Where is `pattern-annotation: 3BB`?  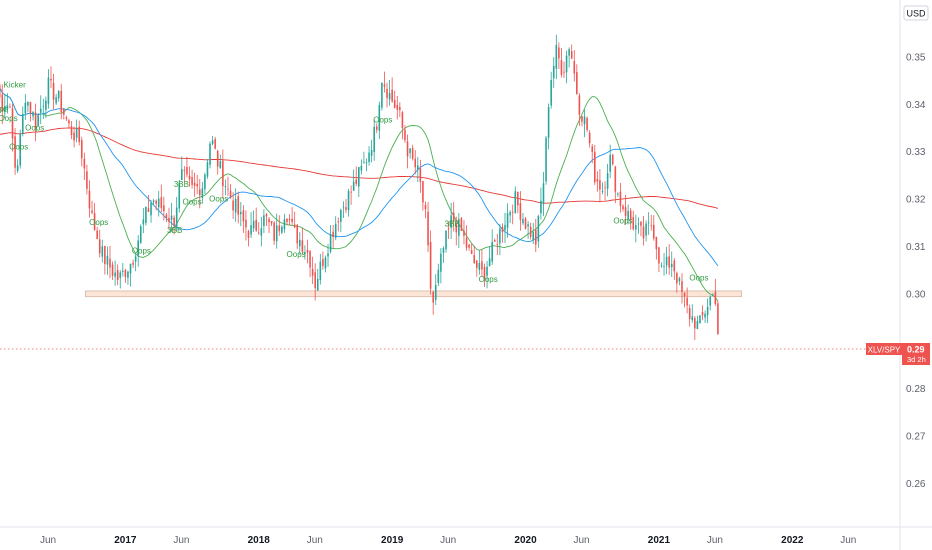
pattern-annotation: 3BB is located at coordinates (181, 184).